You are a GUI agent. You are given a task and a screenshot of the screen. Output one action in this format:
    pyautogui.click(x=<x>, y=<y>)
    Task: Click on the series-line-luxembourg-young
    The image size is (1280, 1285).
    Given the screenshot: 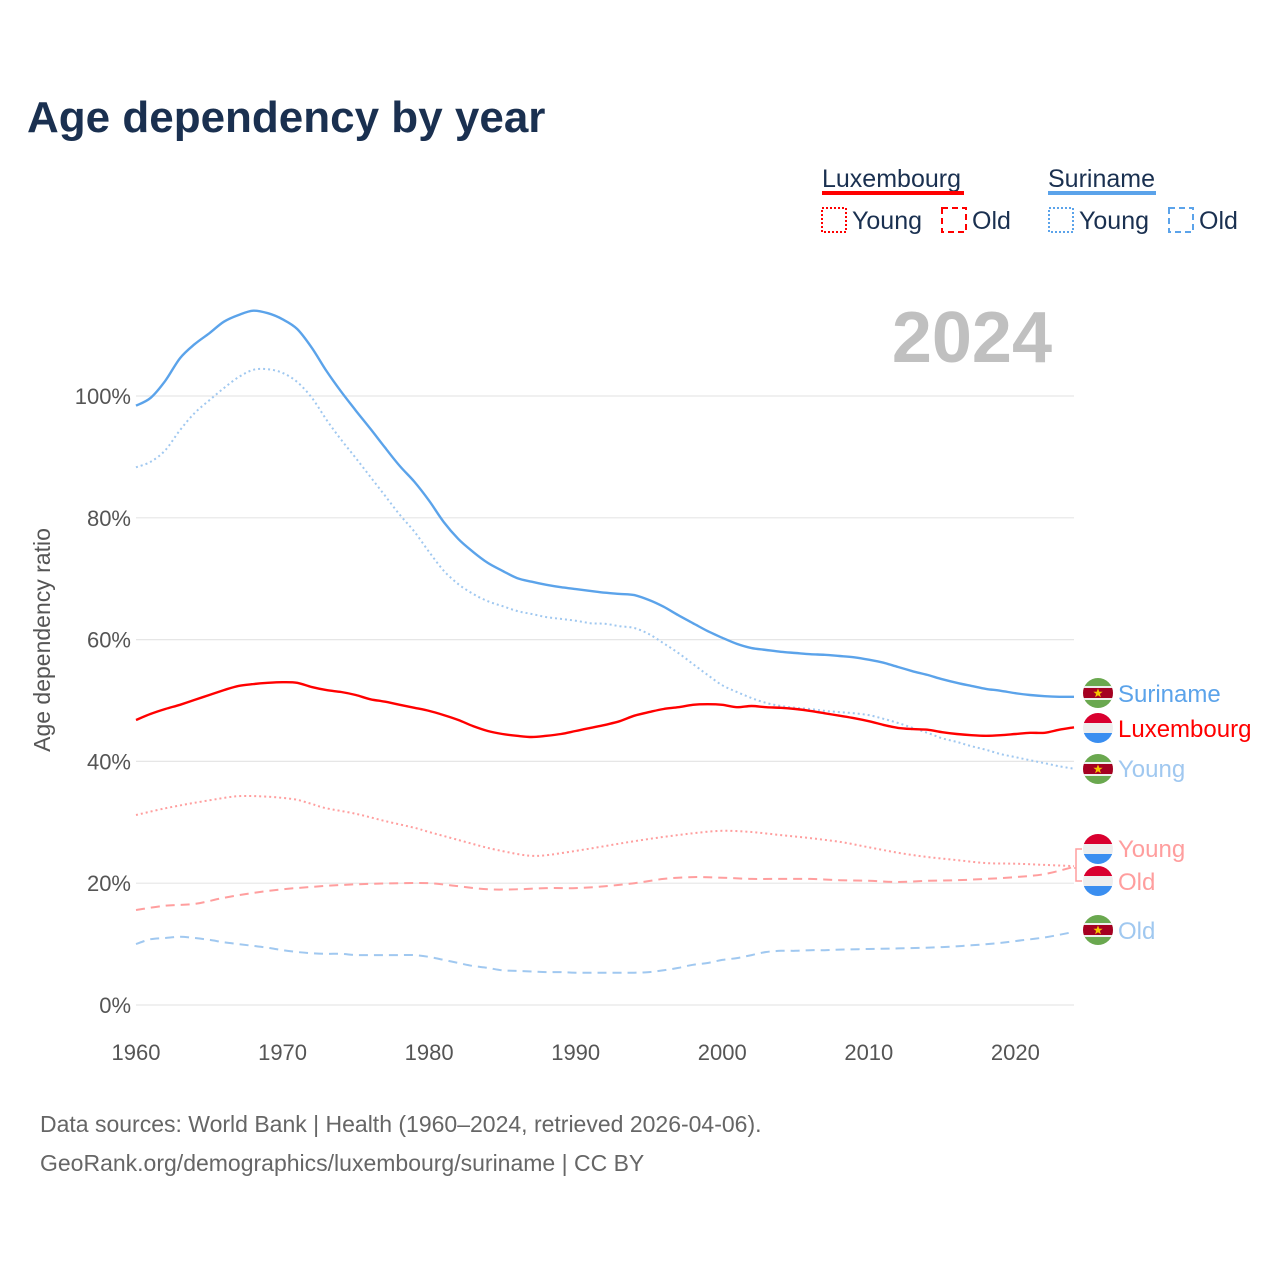 What is the action you would take?
    pyautogui.click(x=605, y=831)
    